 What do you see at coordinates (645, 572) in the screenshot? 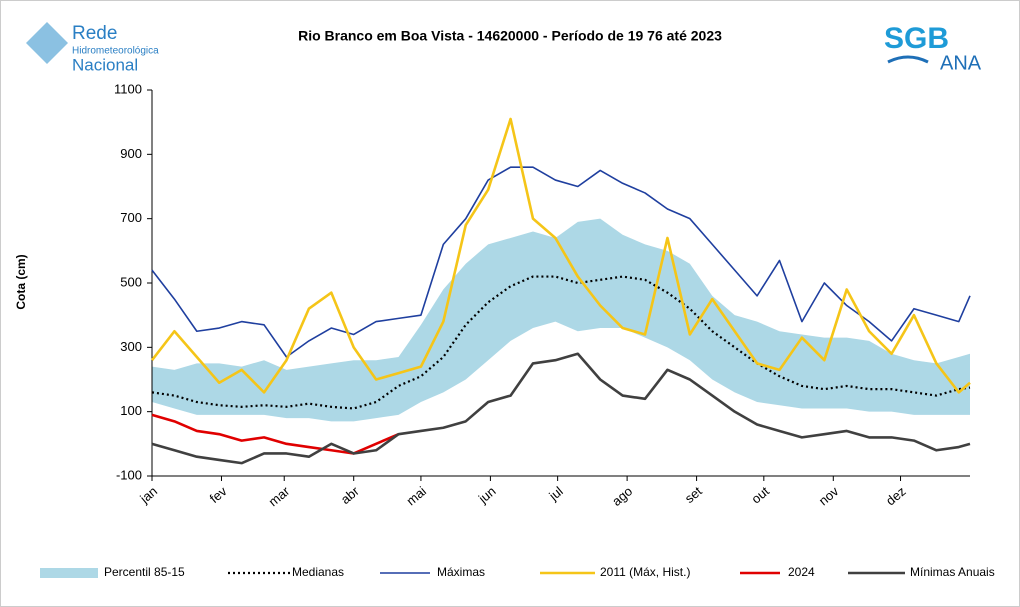
I see `legend-label: 2011 (Máx, Hist.)` at bounding box center [645, 572].